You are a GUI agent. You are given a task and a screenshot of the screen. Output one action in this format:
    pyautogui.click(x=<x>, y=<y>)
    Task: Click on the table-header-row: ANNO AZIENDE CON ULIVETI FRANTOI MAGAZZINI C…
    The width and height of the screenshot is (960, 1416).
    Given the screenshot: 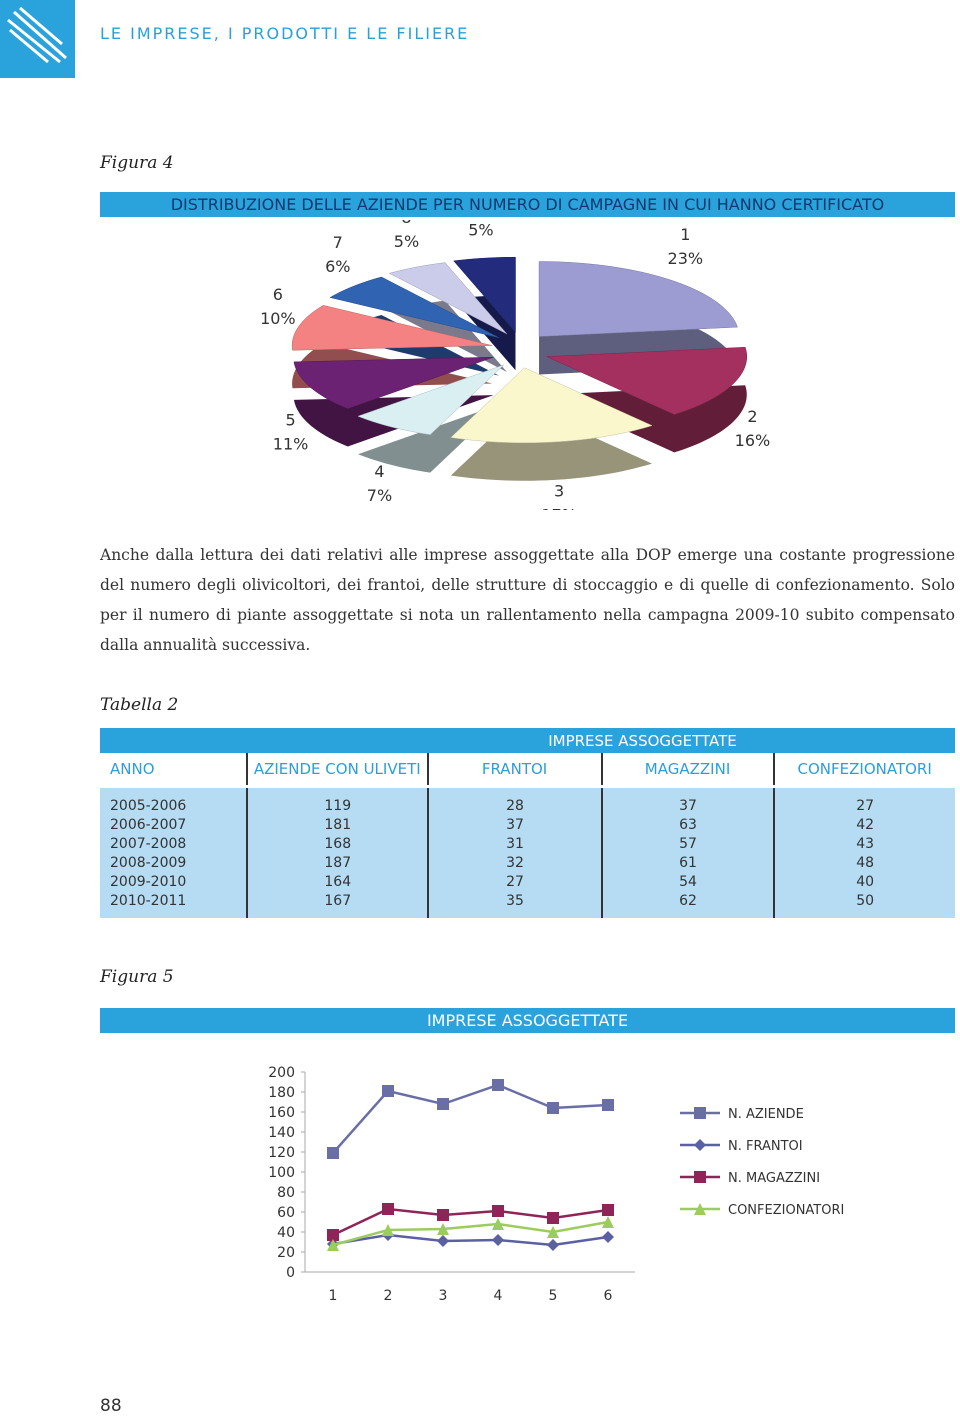 What is the action you would take?
    pyautogui.click(x=527, y=770)
    